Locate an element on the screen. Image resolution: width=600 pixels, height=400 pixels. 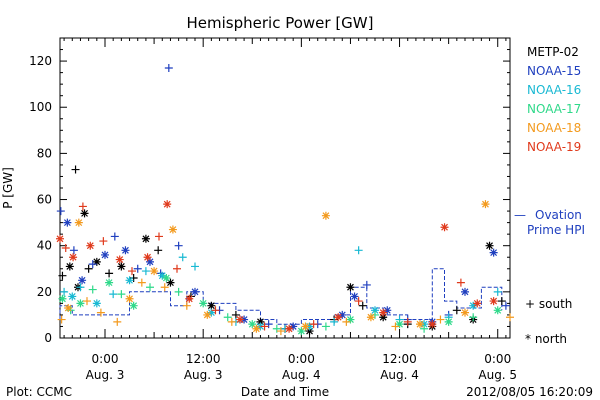
ovation-legend-dash: — is located at coordinates (520, 215).